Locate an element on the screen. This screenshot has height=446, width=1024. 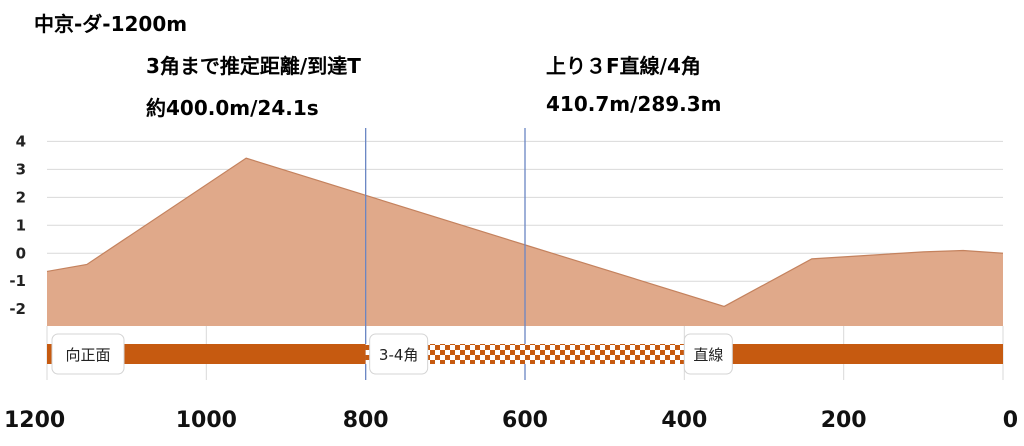
final-straight-value: 410.7m/289.3m is located at coordinates (634, 104).